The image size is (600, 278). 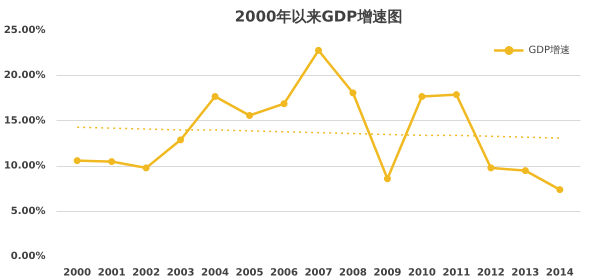 What do you see at coordinates (318, 17) in the screenshot?
I see `chart-title: 2000年以来GDP增速图` at bounding box center [318, 17].